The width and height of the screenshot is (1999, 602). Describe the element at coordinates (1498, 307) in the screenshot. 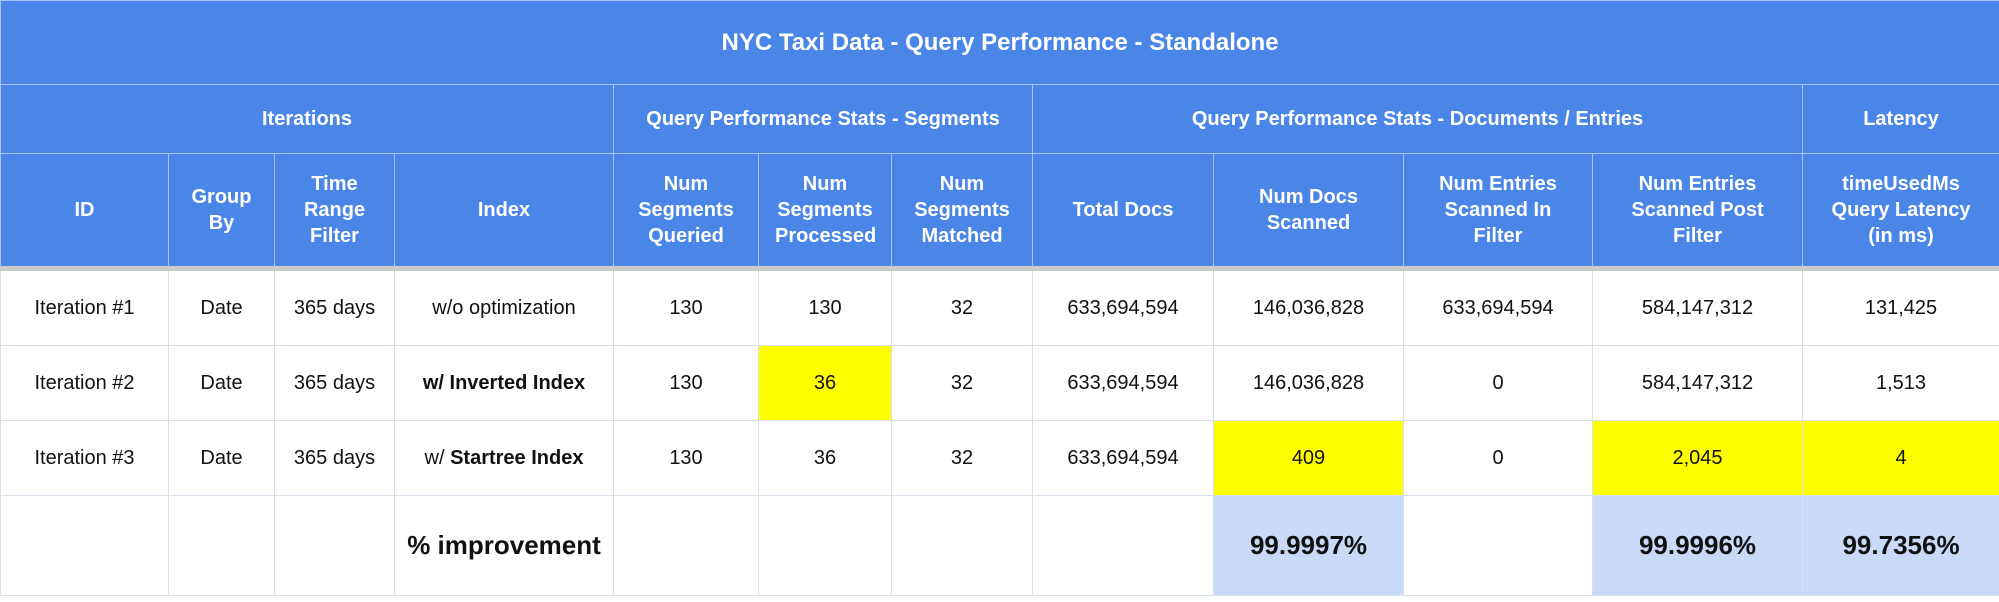

I see `cell-entries-in-filter: 633,694,594` at that location.